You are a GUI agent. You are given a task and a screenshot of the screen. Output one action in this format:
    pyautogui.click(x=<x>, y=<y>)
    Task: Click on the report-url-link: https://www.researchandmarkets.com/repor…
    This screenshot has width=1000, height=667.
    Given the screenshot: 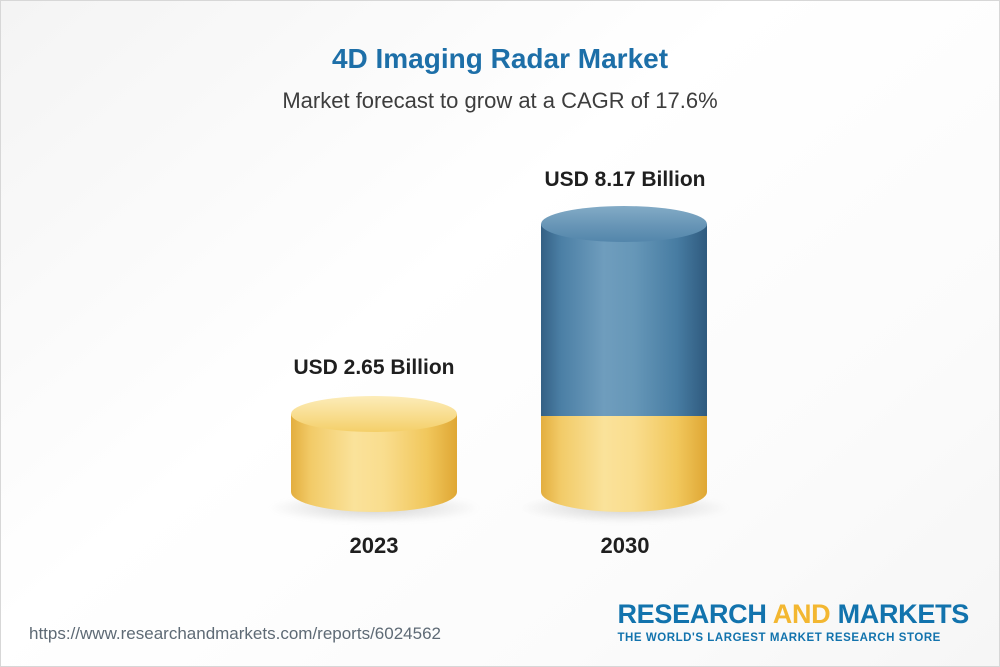 What is the action you would take?
    pyautogui.click(x=235, y=633)
    